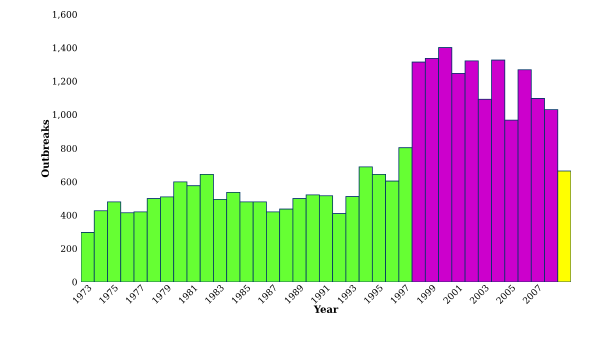 The height and width of the screenshot is (340, 605). I want to click on y-tick-label: 1,200, so click(64, 82).